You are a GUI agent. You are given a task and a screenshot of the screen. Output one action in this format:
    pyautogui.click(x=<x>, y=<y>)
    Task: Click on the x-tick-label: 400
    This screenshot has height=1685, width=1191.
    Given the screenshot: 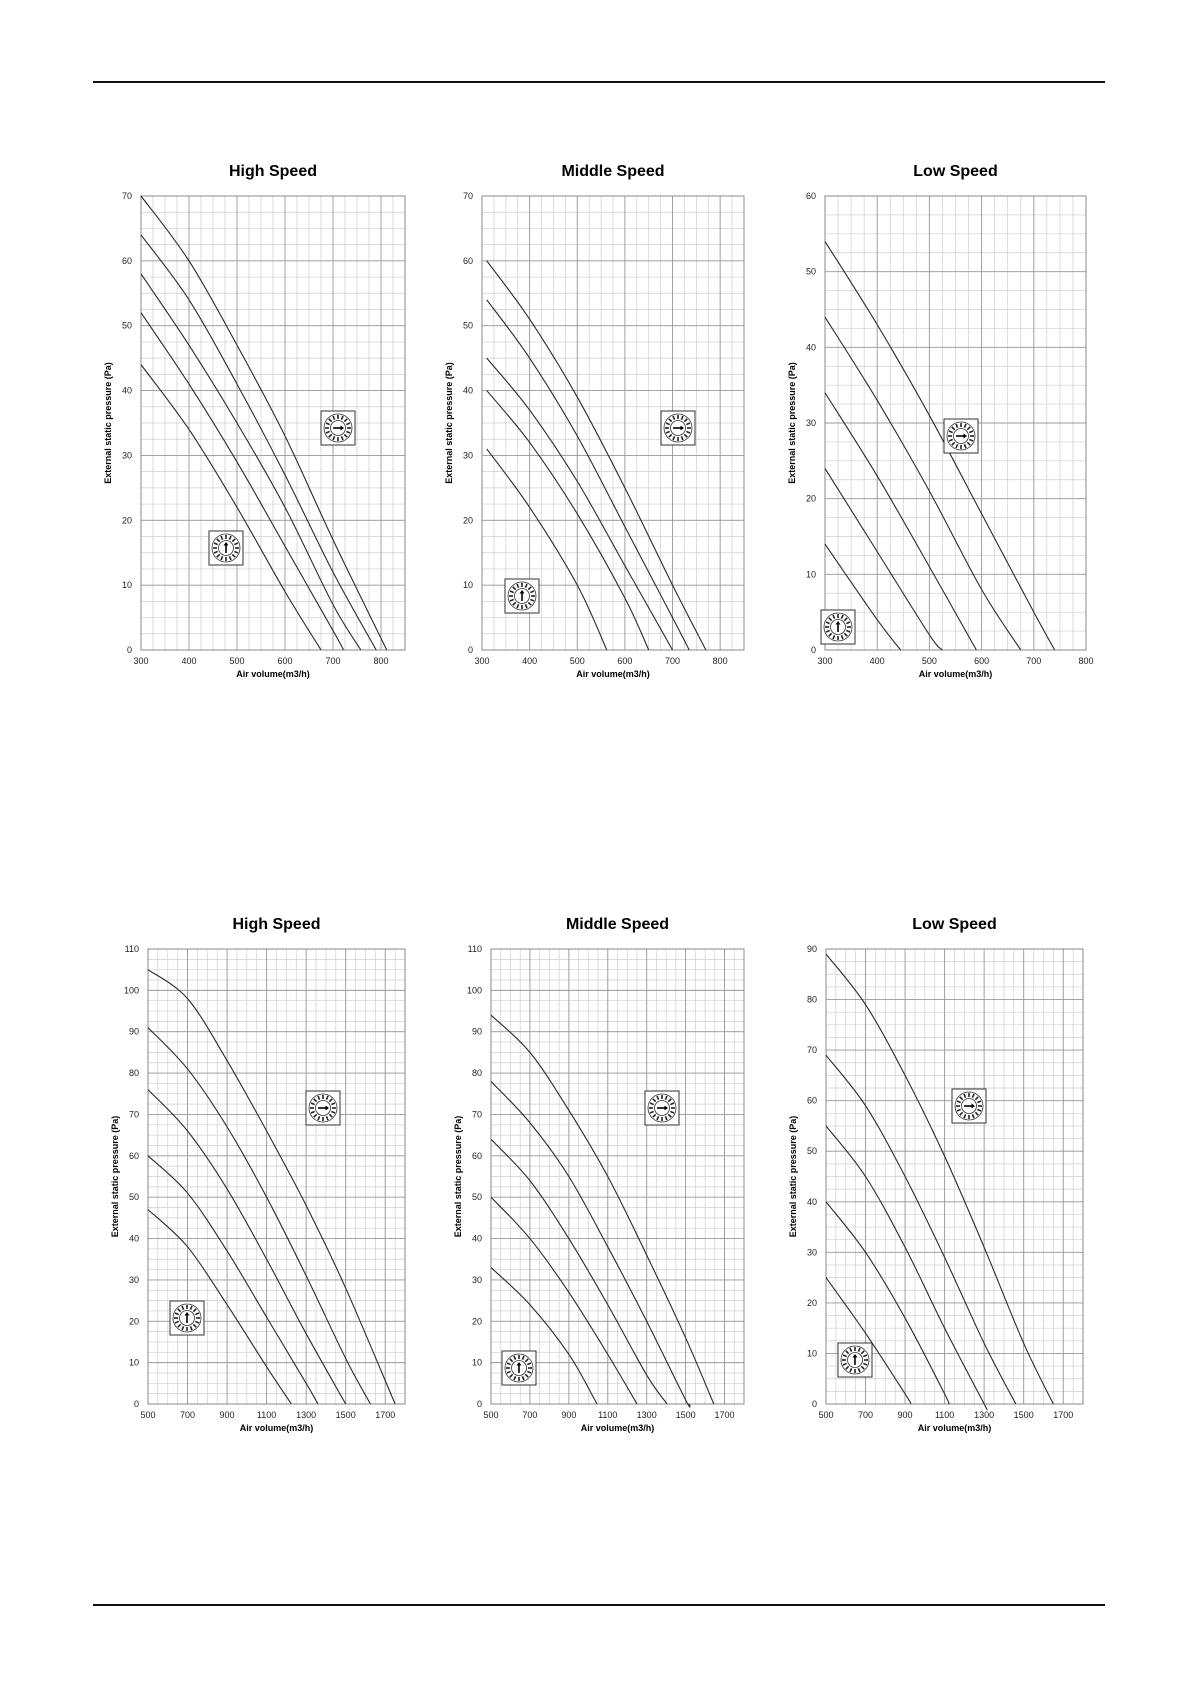 What is the action you would take?
    pyautogui.click(x=529, y=661)
    